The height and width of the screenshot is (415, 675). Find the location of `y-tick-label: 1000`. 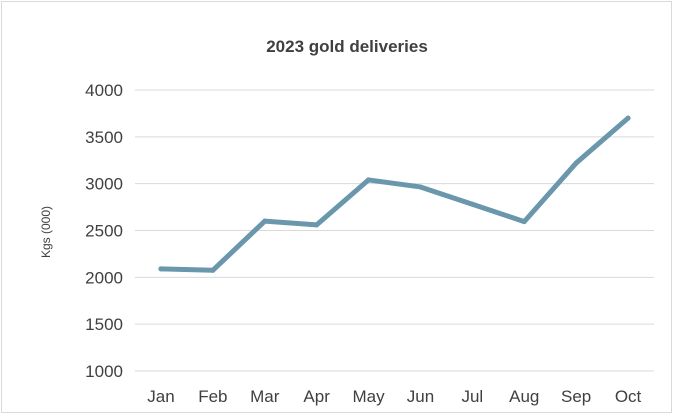

y-tick-label: 1000 is located at coordinates (104, 371).